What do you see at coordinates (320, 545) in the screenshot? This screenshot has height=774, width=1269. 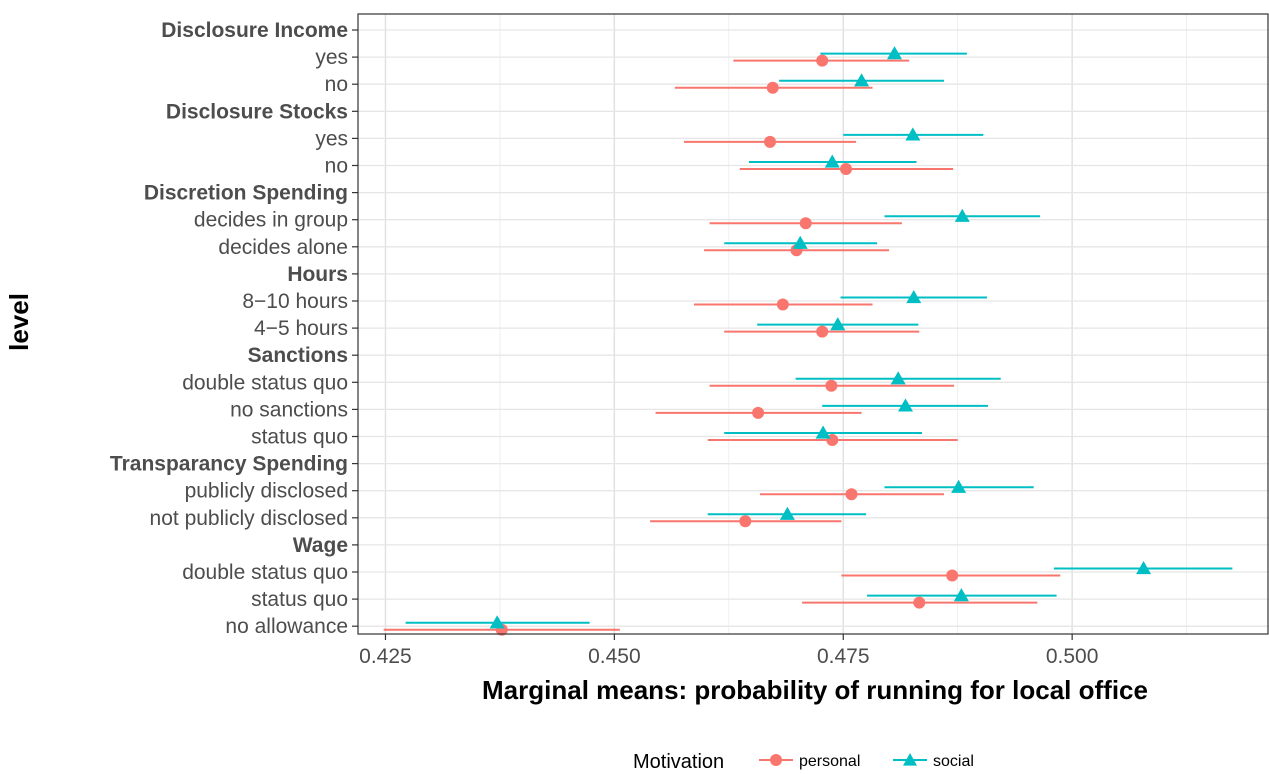 I see `y-group-header: Wage` at bounding box center [320, 545].